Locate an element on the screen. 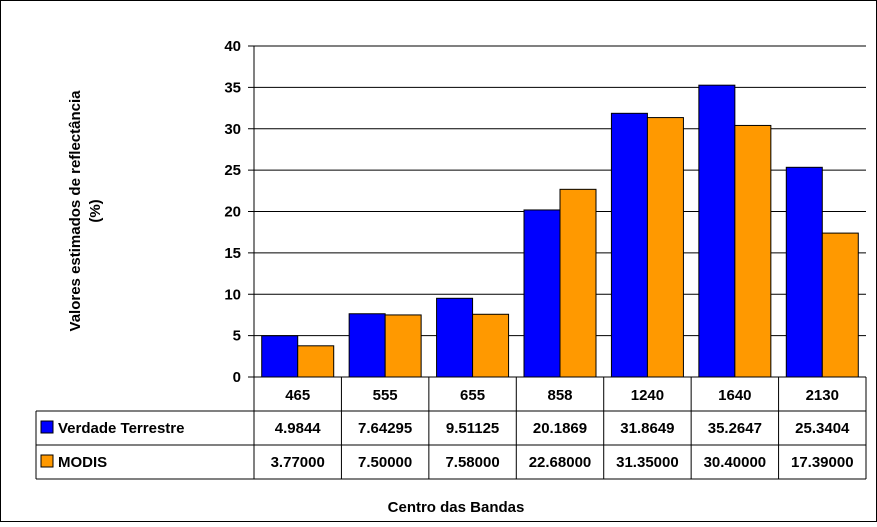  x-tick-label: 1240 is located at coordinates (647, 395).